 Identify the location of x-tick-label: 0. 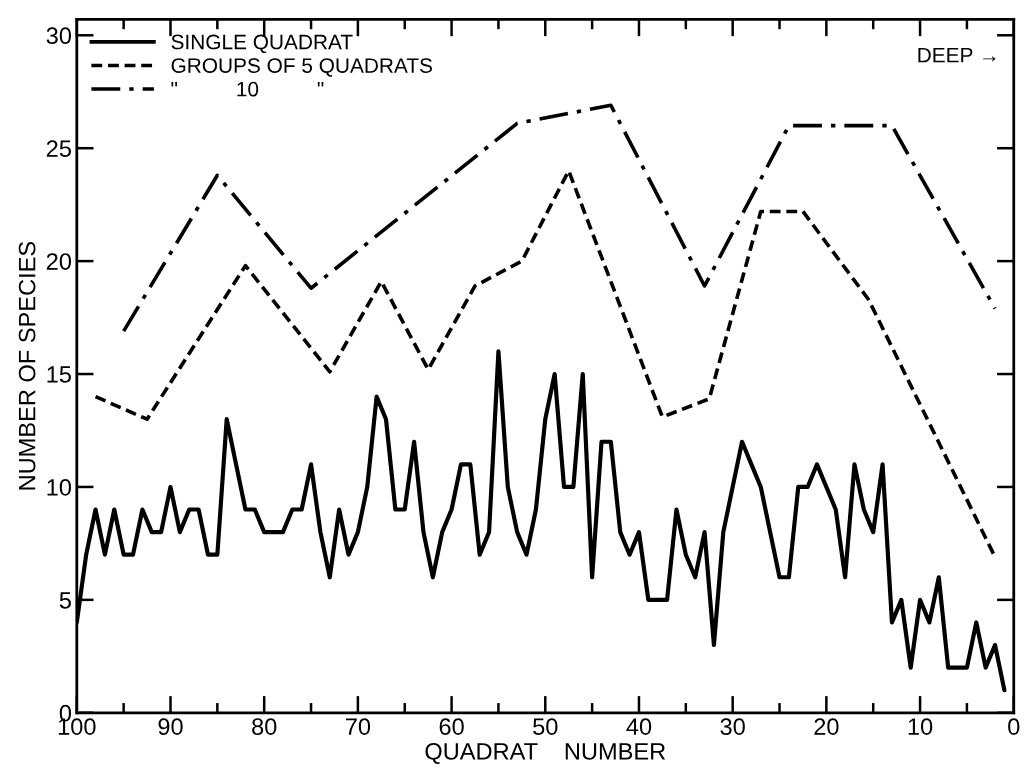
(1014, 726).